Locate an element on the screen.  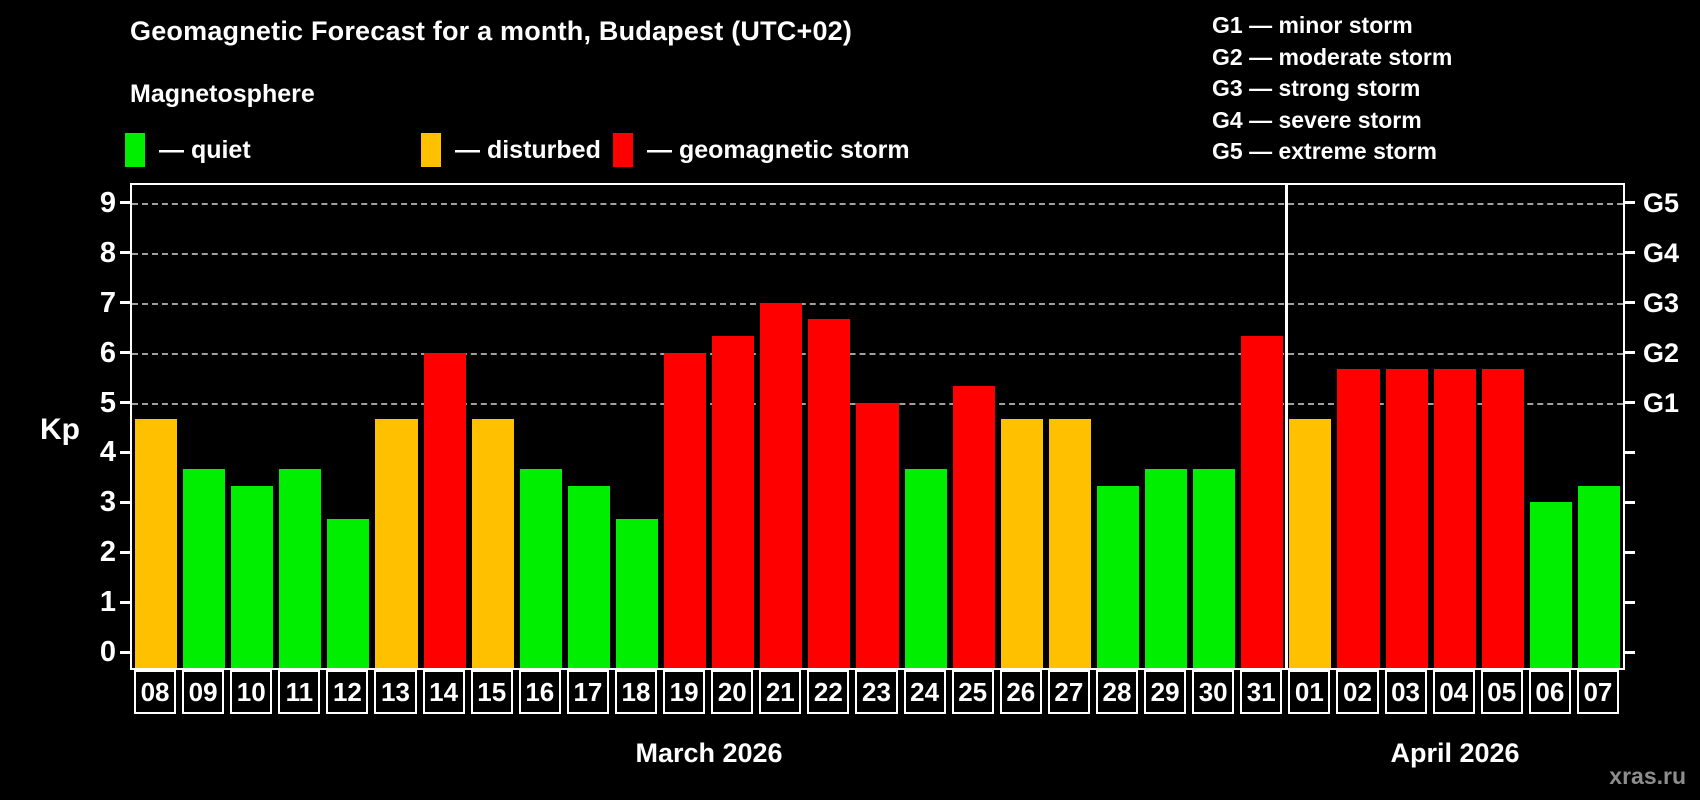
date-cell-24: 24 is located at coordinates (924, 692).